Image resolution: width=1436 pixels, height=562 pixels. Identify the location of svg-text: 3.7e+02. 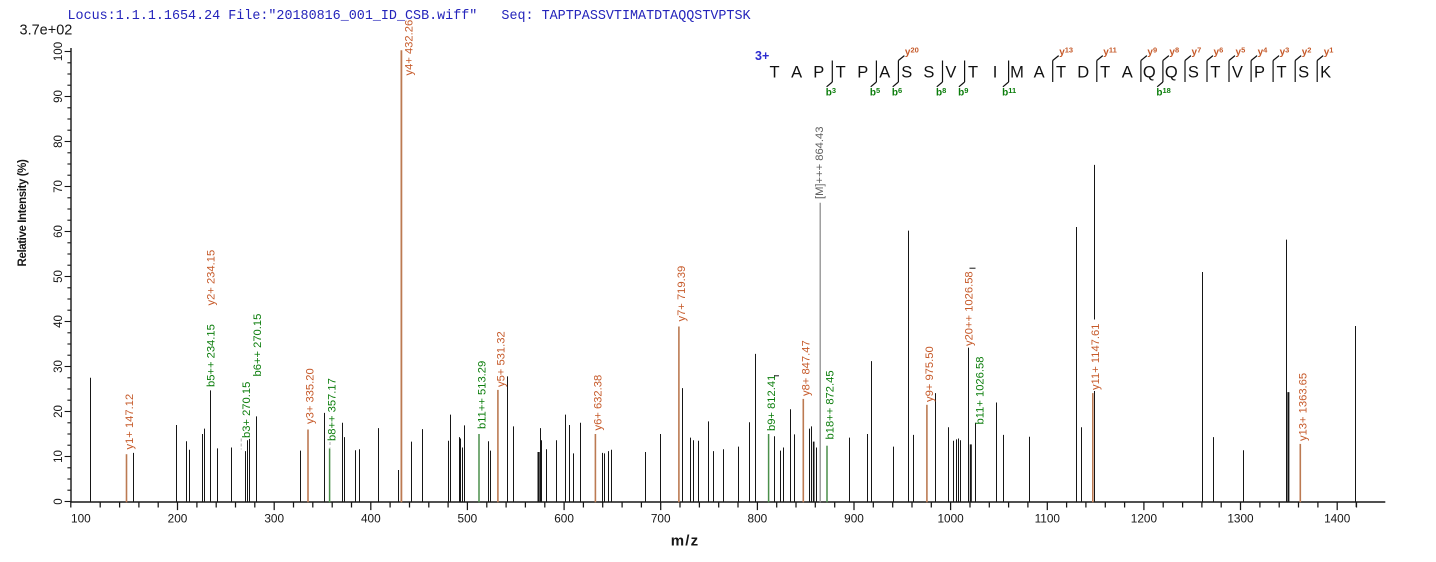
(46, 31).